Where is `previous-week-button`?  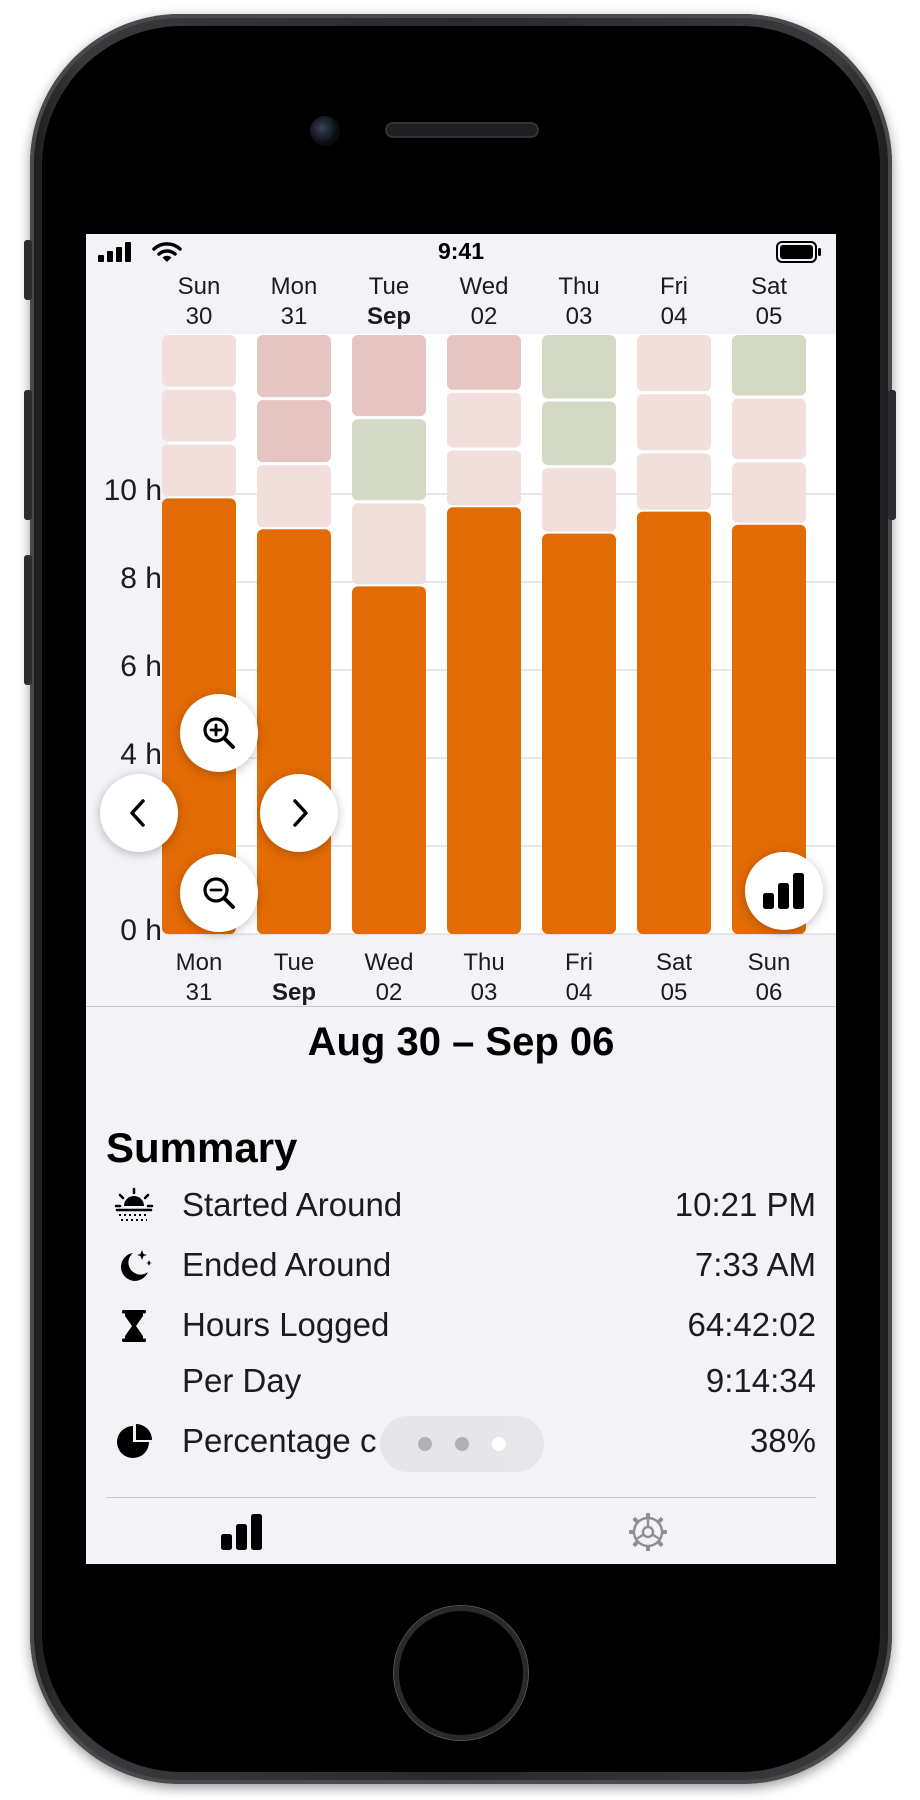
previous-week-button is located at coordinates (139, 813).